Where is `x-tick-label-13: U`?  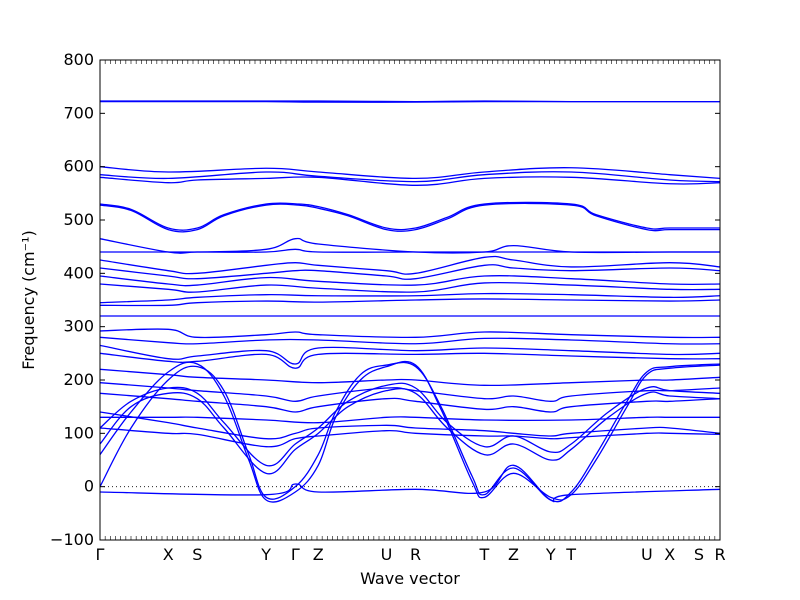 x-tick-label-13: U is located at coordinates (647, 554).